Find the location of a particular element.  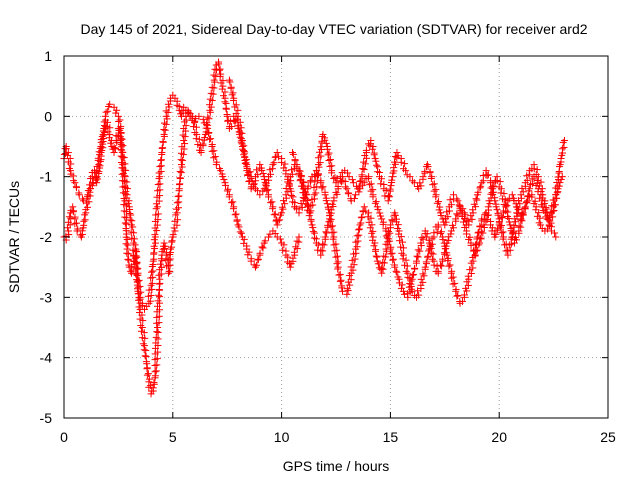

x-tick-label: 25 is located at coordinates (608, 437).